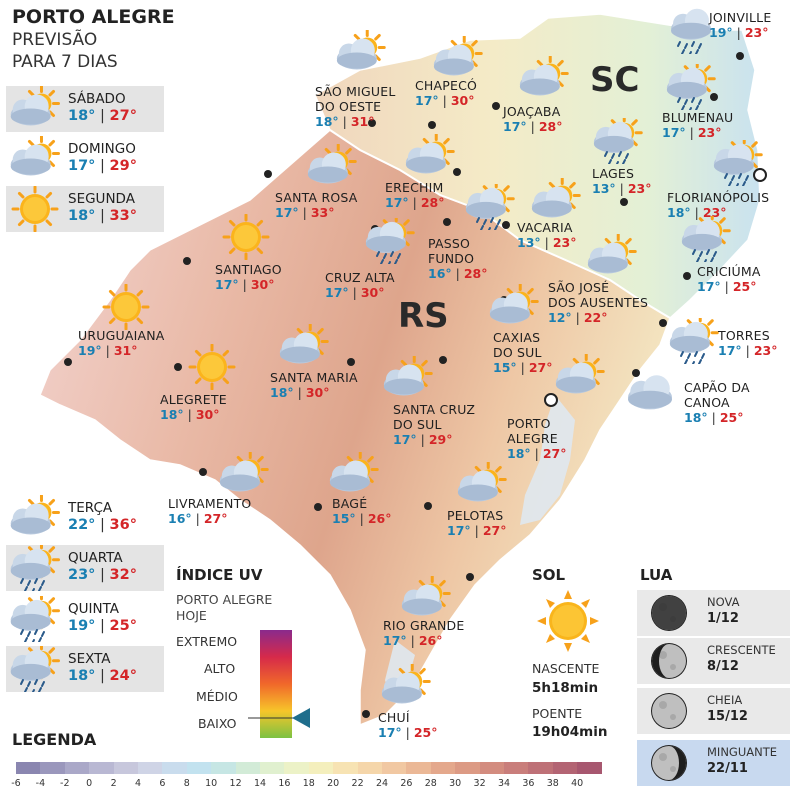  Describe the element at coordinates (123, 525) in the screenshot. I see `temp-max: 36°` at that location.